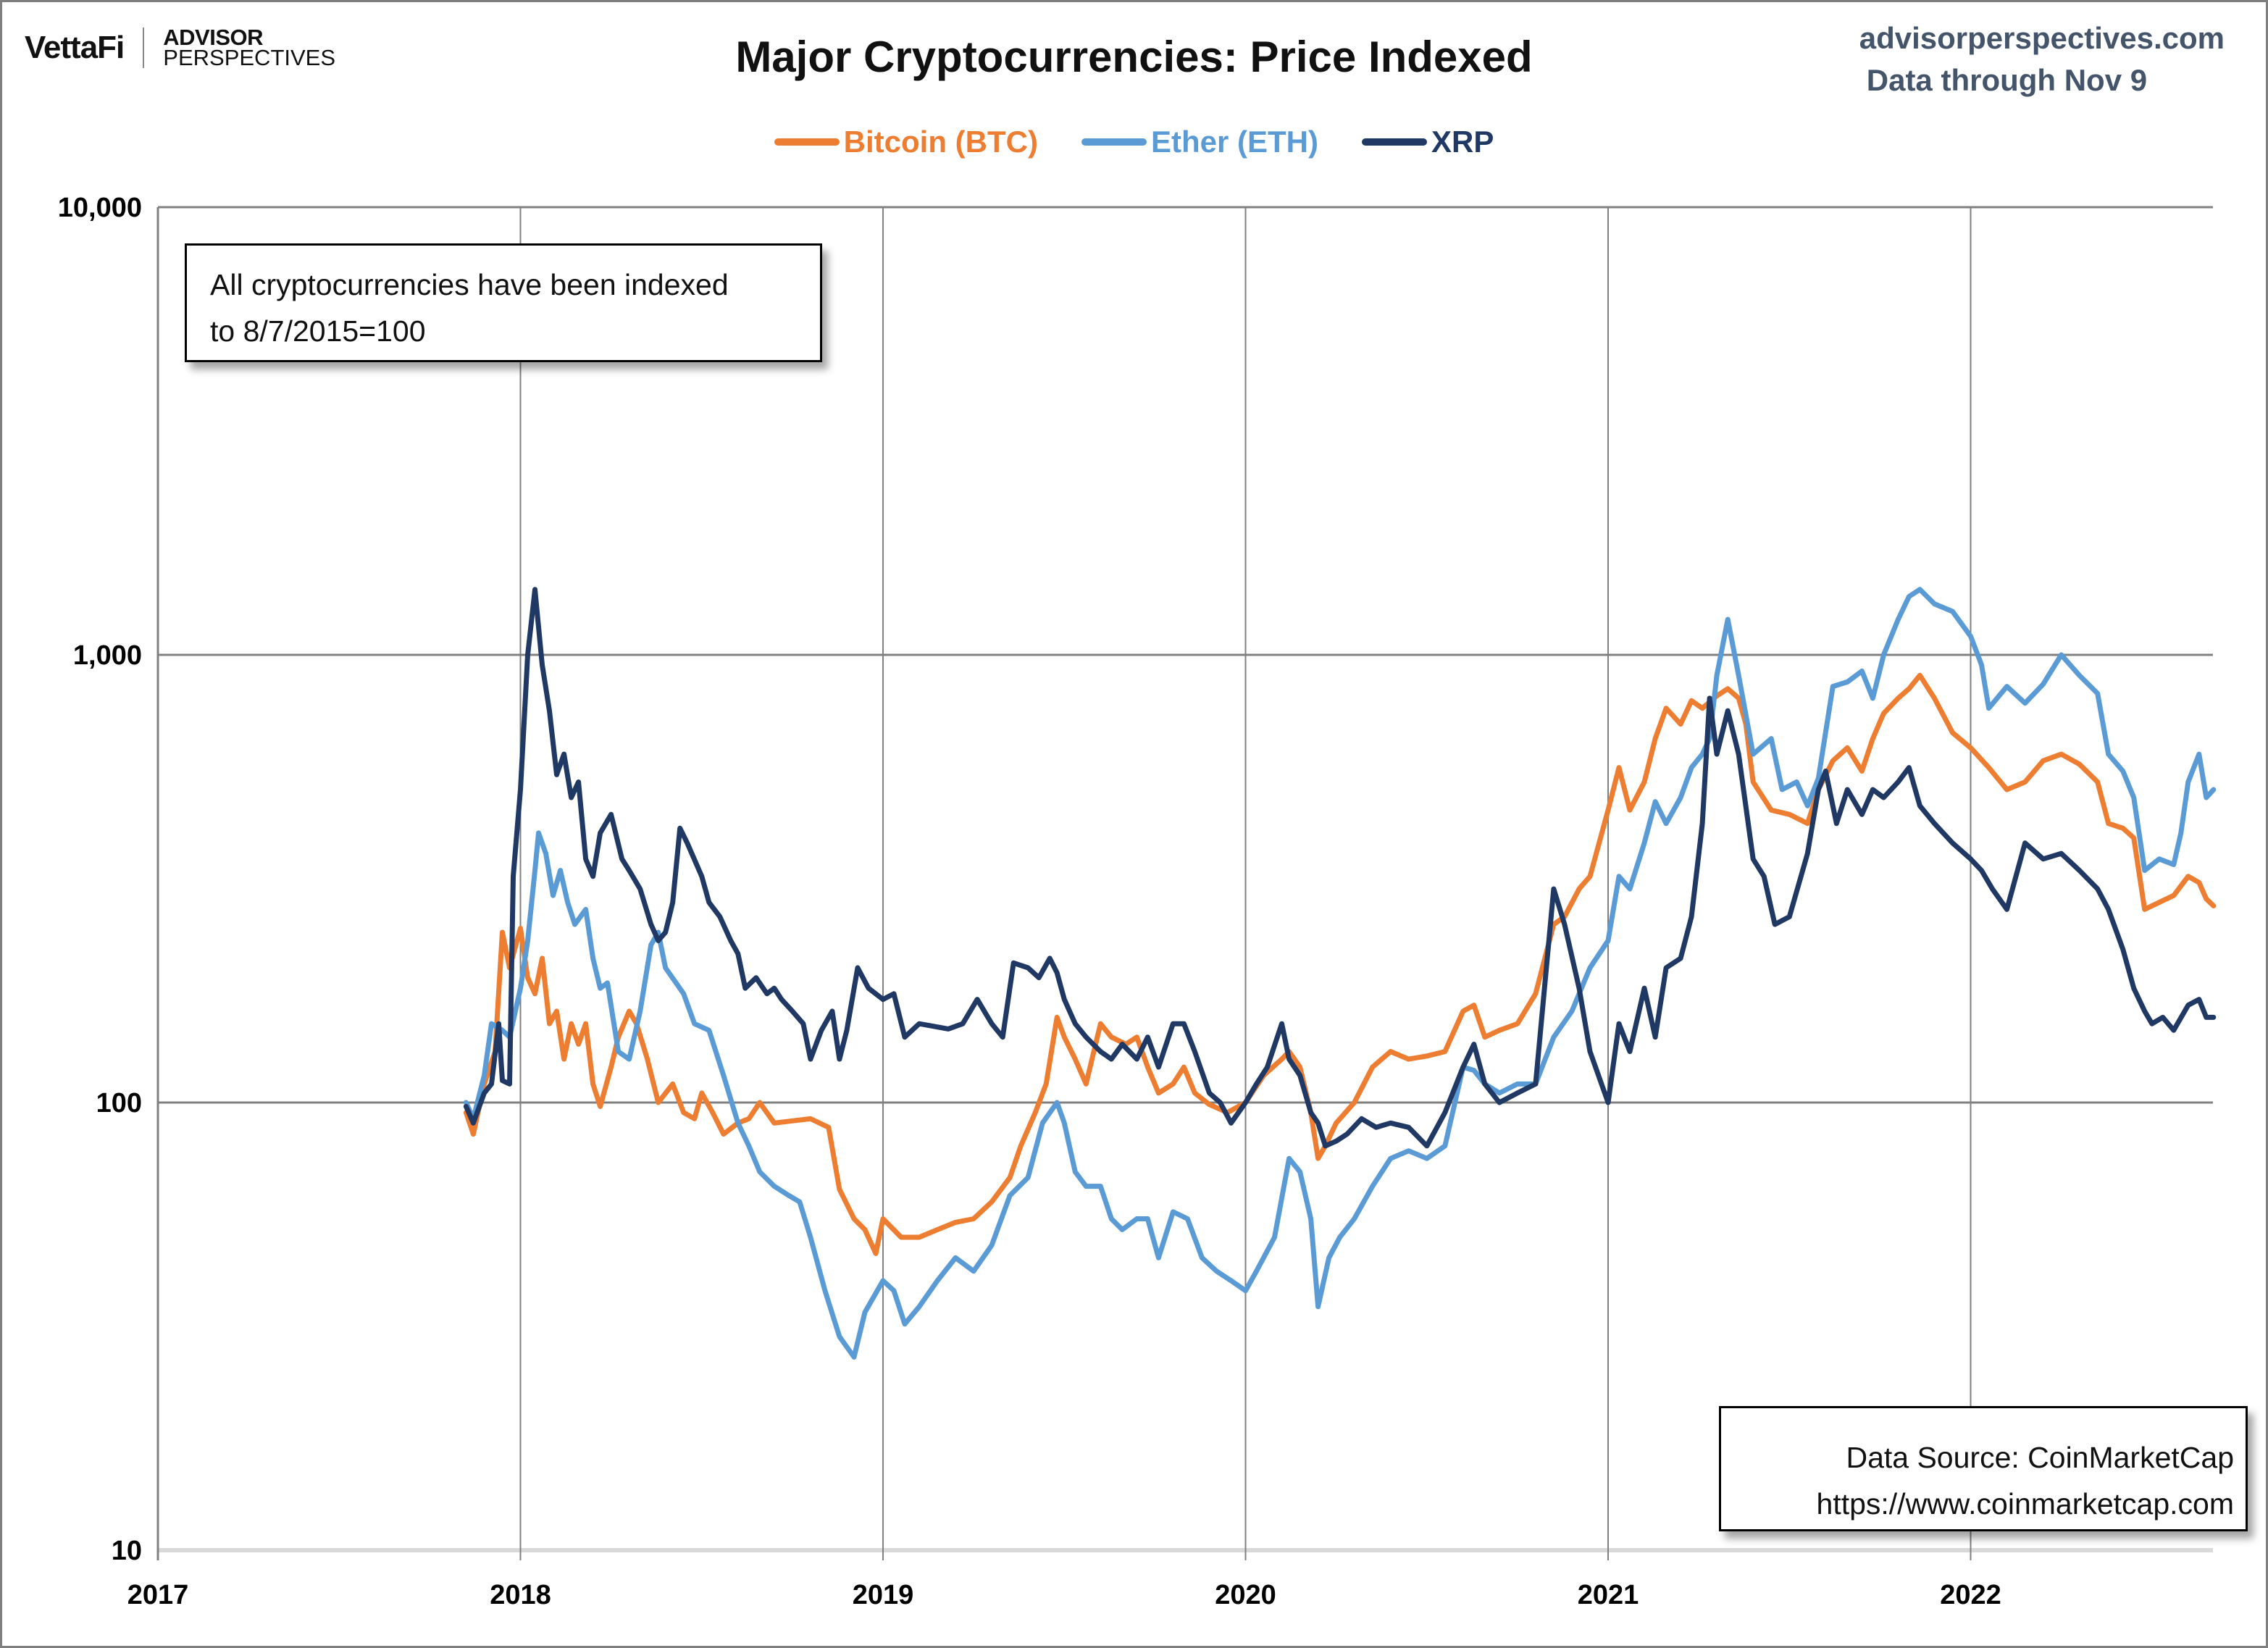 This screenshot has width=2268, height=1648. Describe the element at coordinates (144, 48) in the screenshot. I see `logo-divider` at that location.